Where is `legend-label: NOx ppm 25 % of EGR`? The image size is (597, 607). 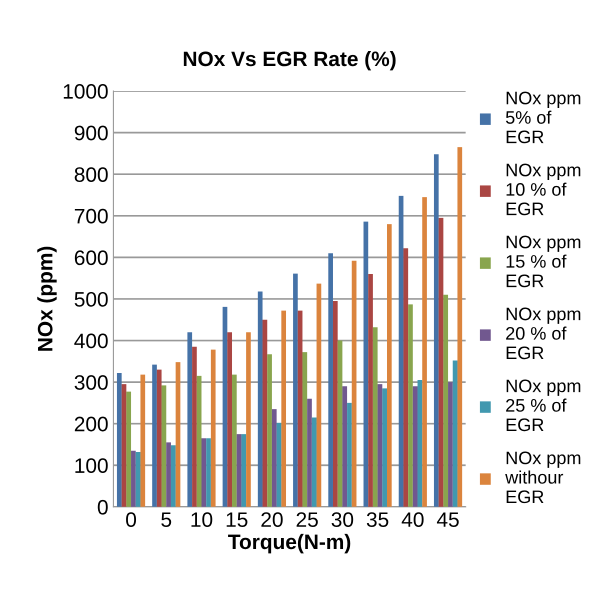
legend-label: NOx ppm 25 % of EGR is located at coordinates (543, 406).